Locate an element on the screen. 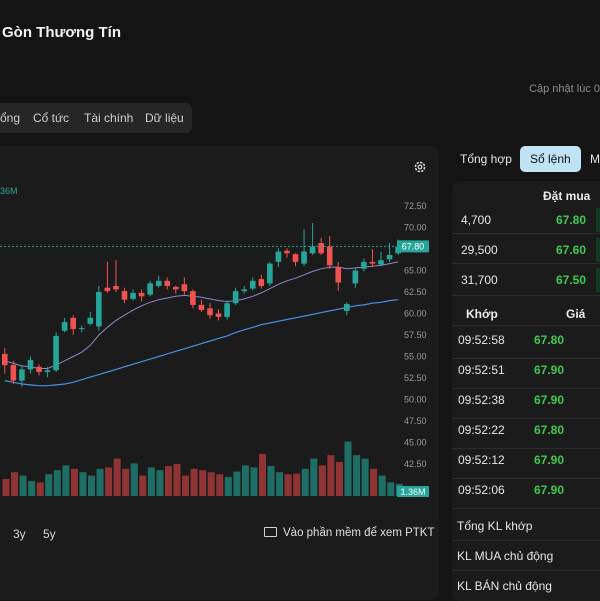 This screenshot has width=600, height=601. tab-overview: ổng is located at coordinates (10, 118).